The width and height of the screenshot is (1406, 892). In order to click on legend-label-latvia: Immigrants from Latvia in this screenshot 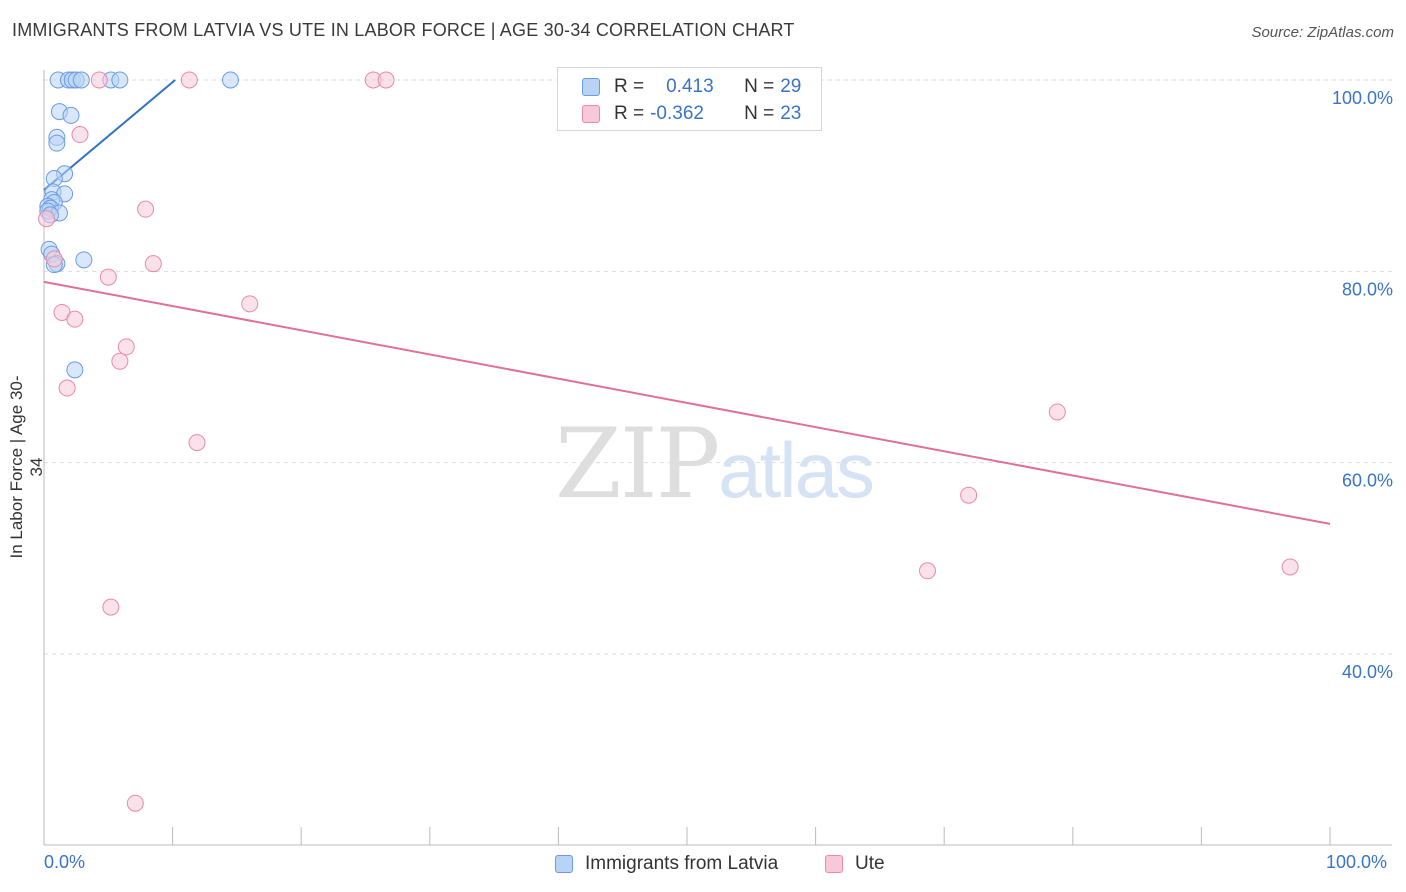, I will do `click(682, 863)`.